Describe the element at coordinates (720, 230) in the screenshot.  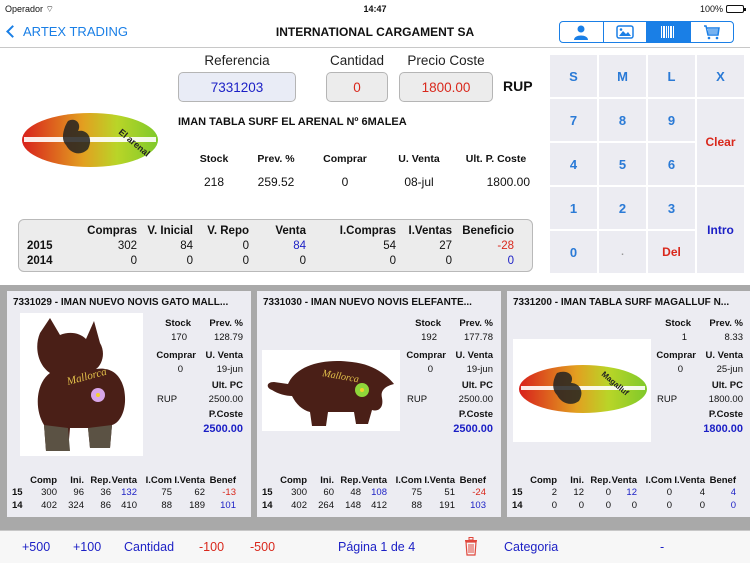
I see `intro-button: Intro` at that location.